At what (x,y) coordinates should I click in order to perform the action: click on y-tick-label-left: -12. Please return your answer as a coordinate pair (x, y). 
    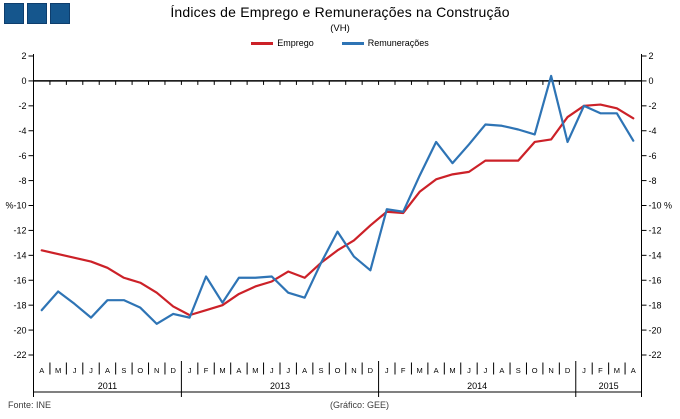
    Looking at the image, I should click on (19, 231).